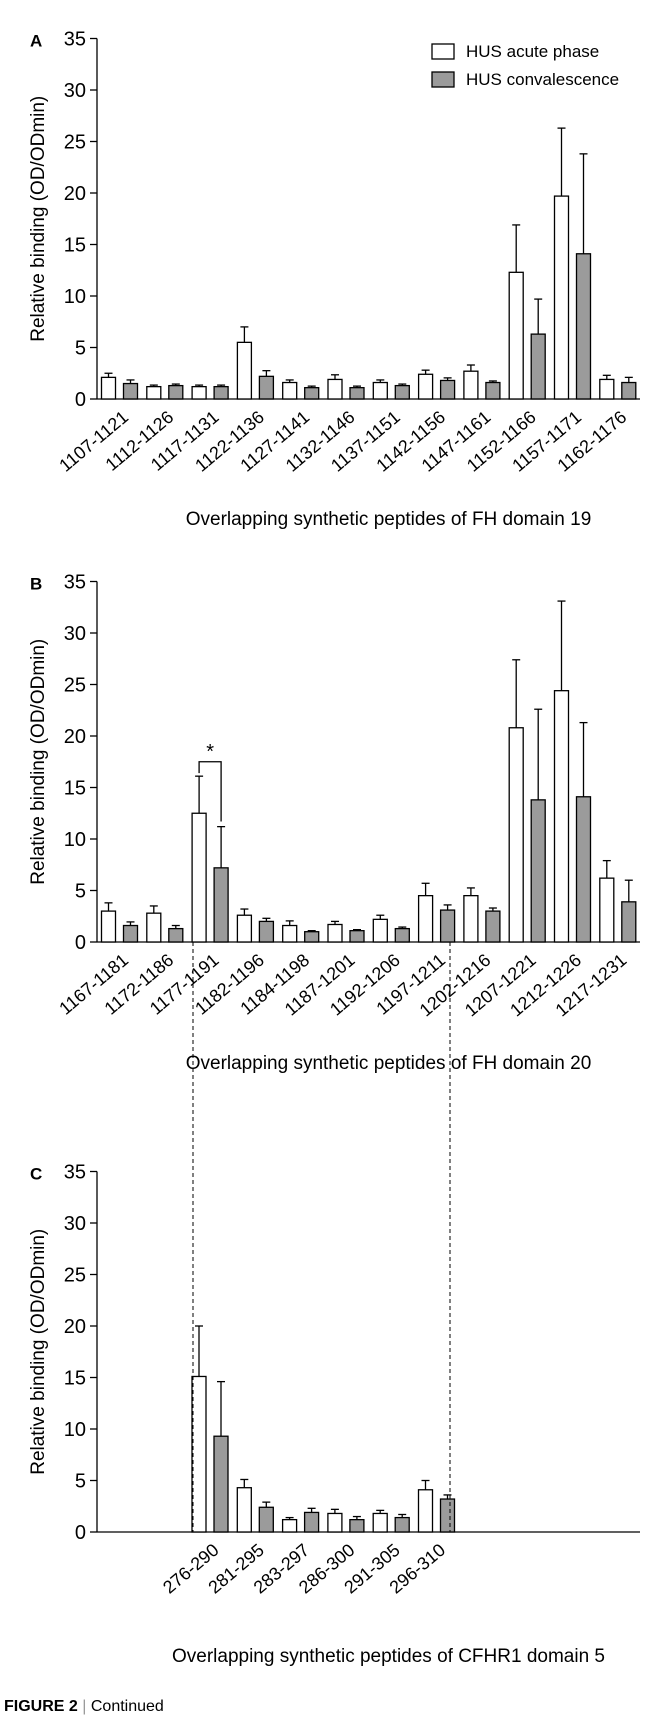  What do you see at coordinates (36, 1174) in the screenshot?
I see `panel-label: C` at bounding box center [36, 1174].